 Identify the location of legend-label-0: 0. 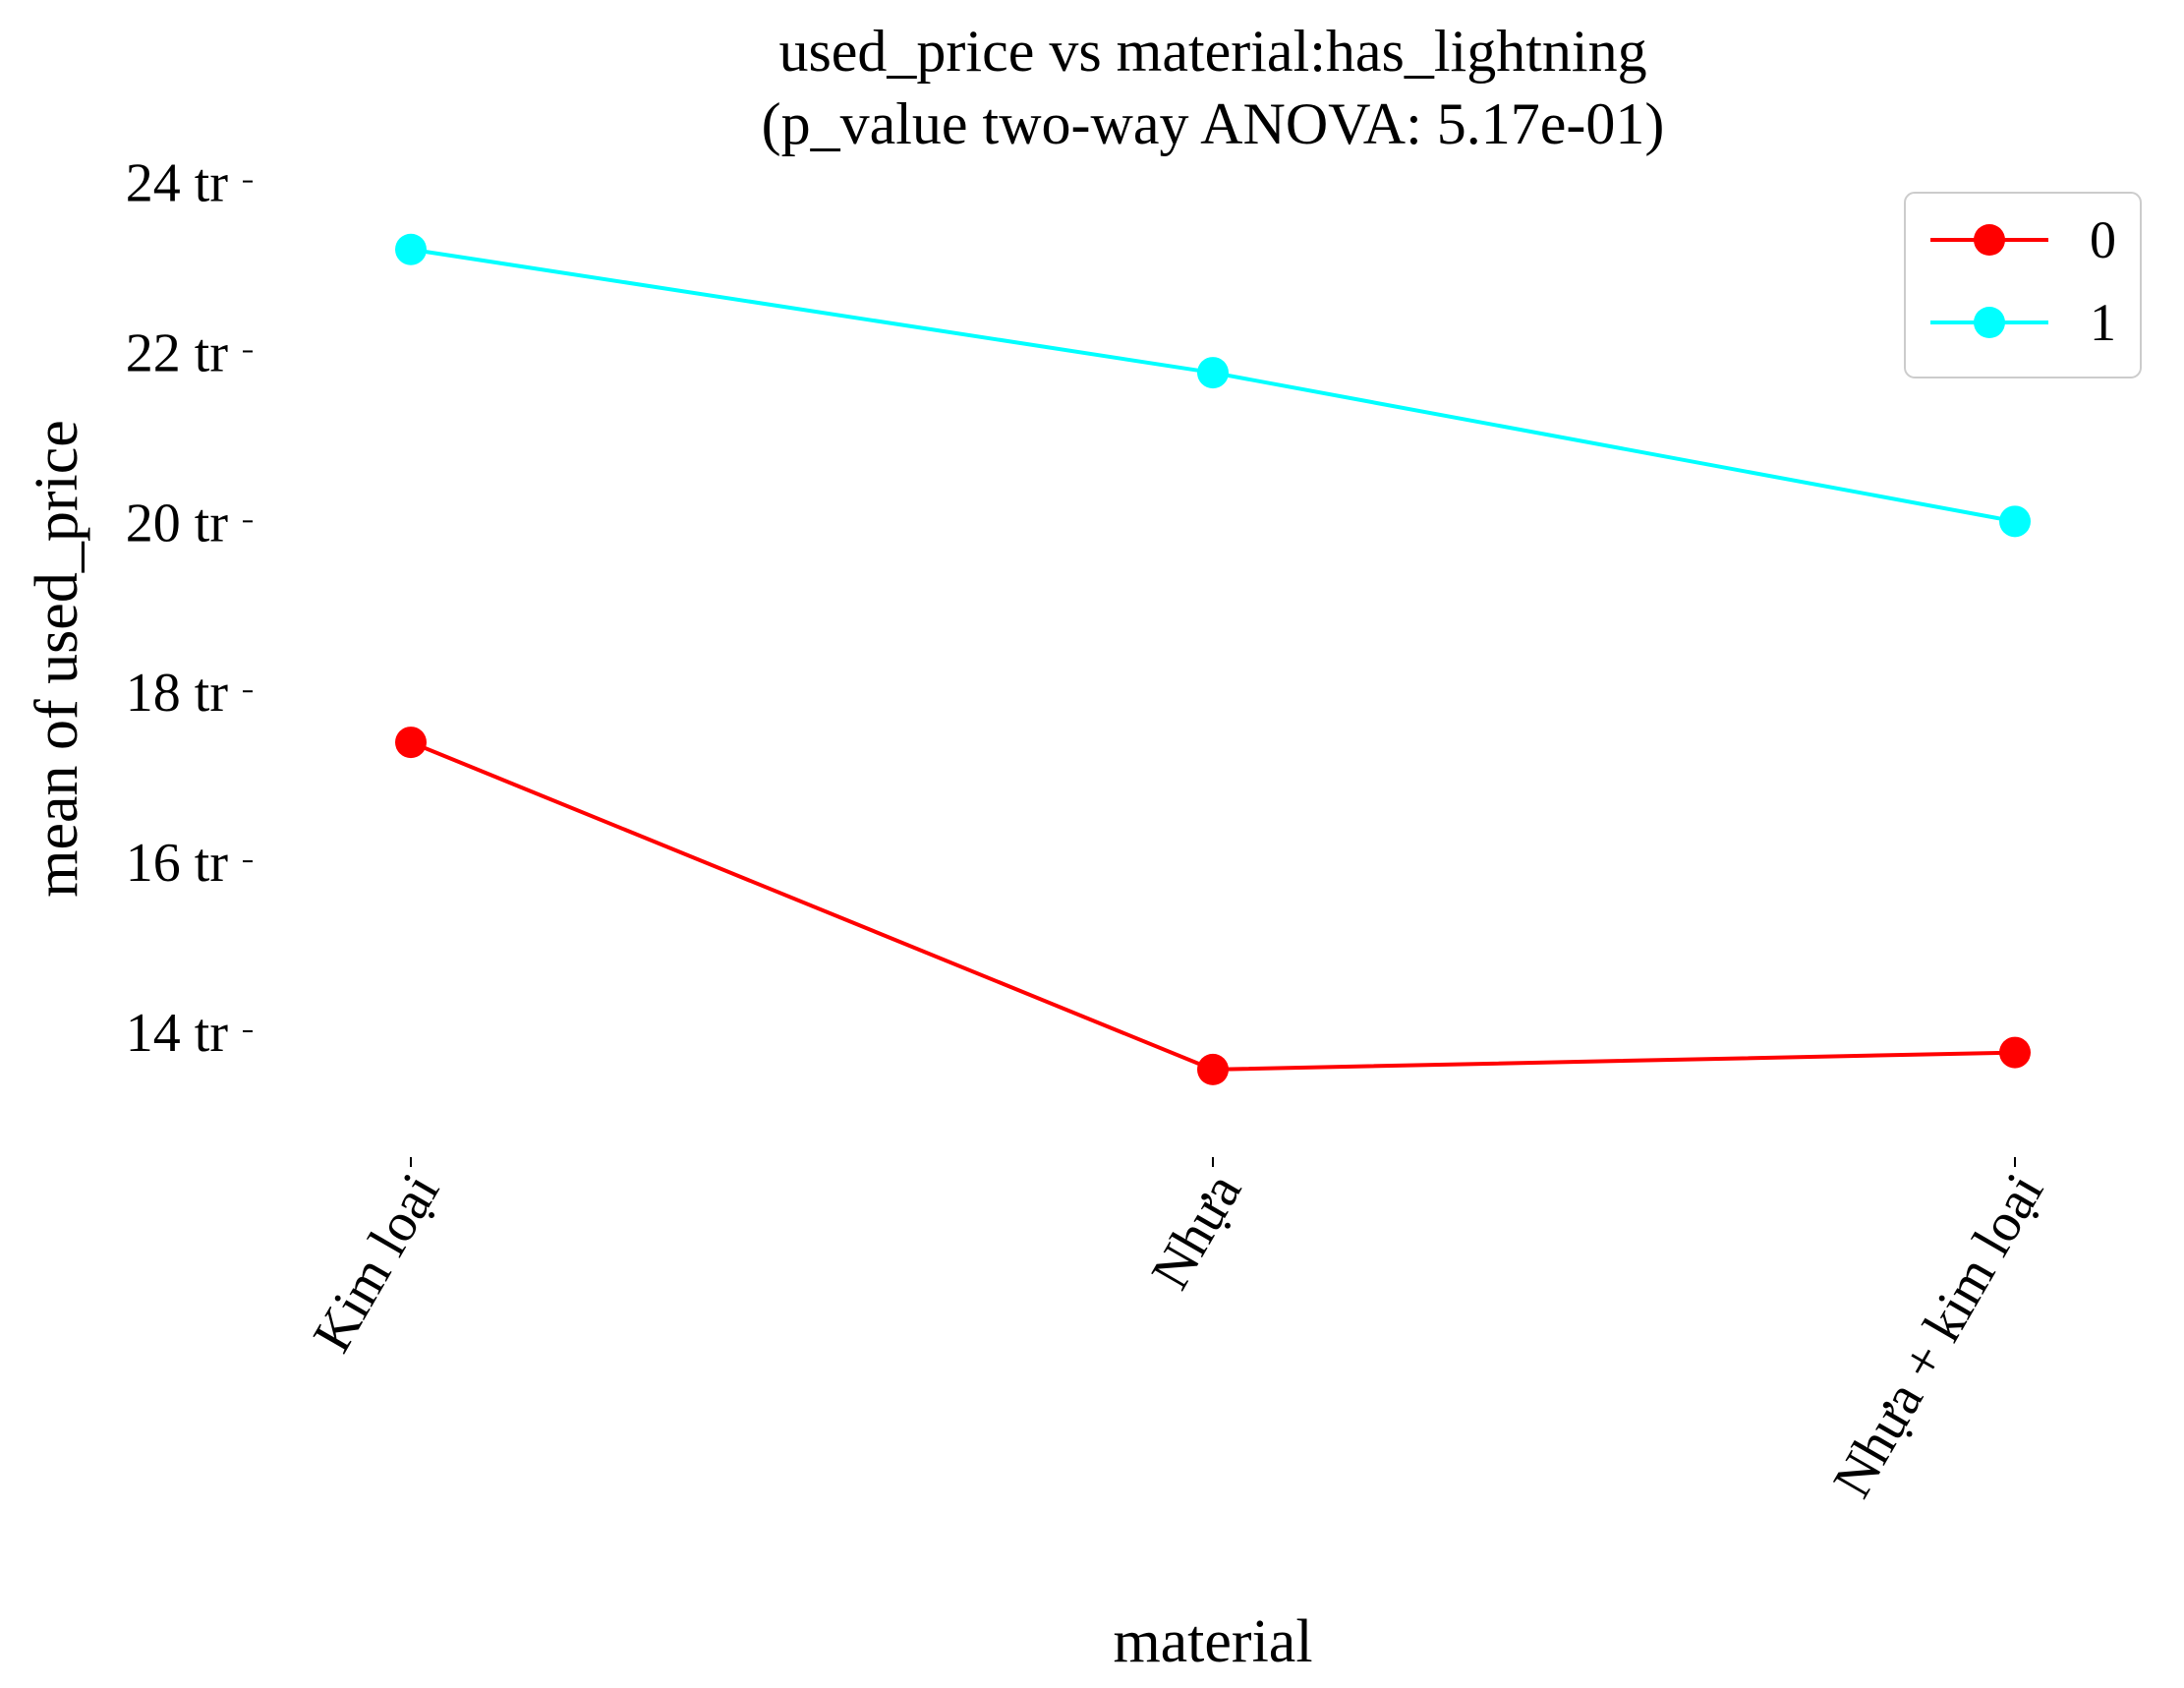
(2103, 239).